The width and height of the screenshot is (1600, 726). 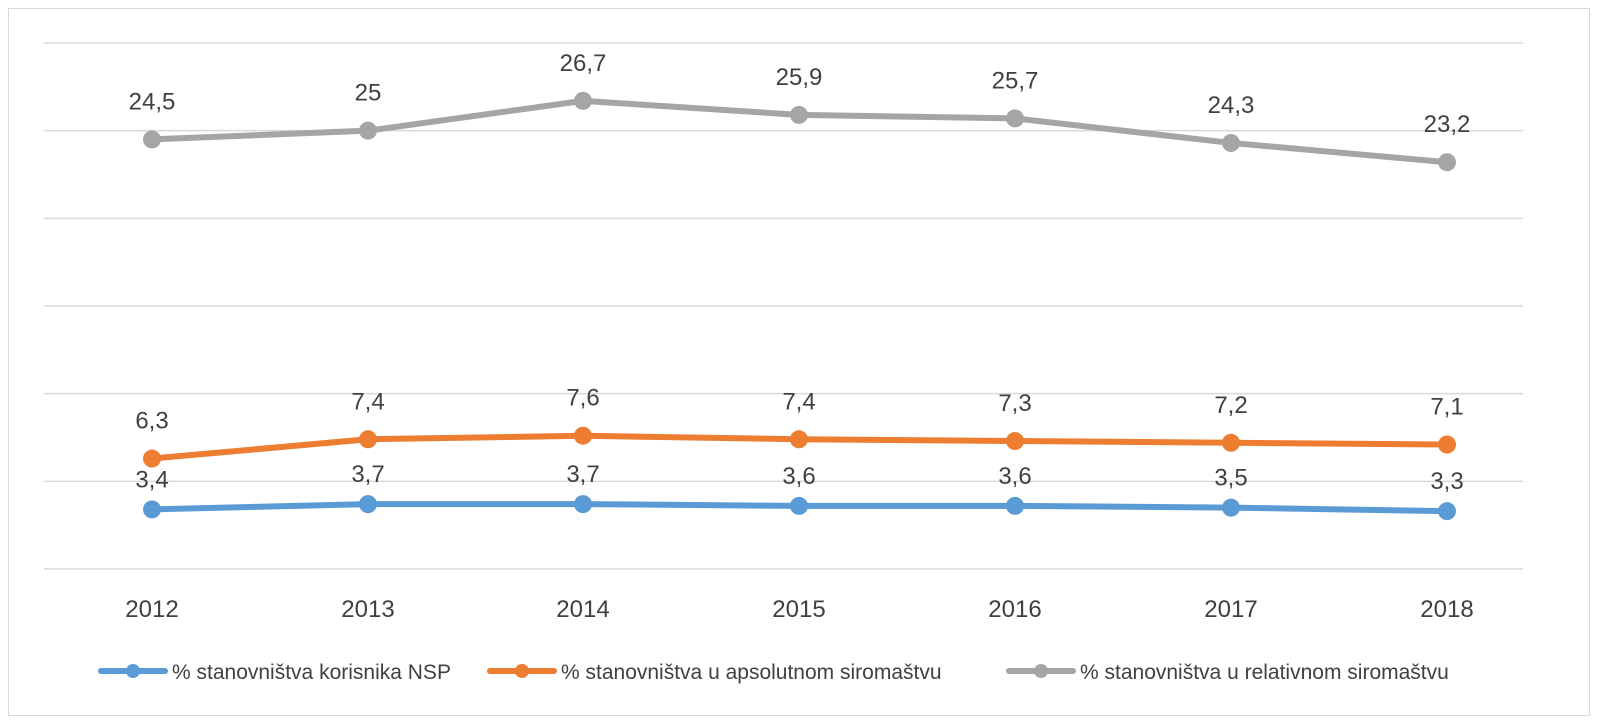 I want to click on x-tick-label: 2017, so click(x=1230, y=609).